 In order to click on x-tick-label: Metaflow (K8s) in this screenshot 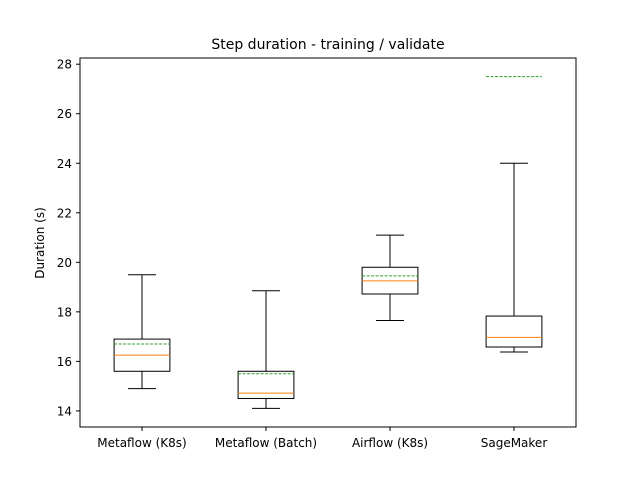, I will do `click(141, 443)`.